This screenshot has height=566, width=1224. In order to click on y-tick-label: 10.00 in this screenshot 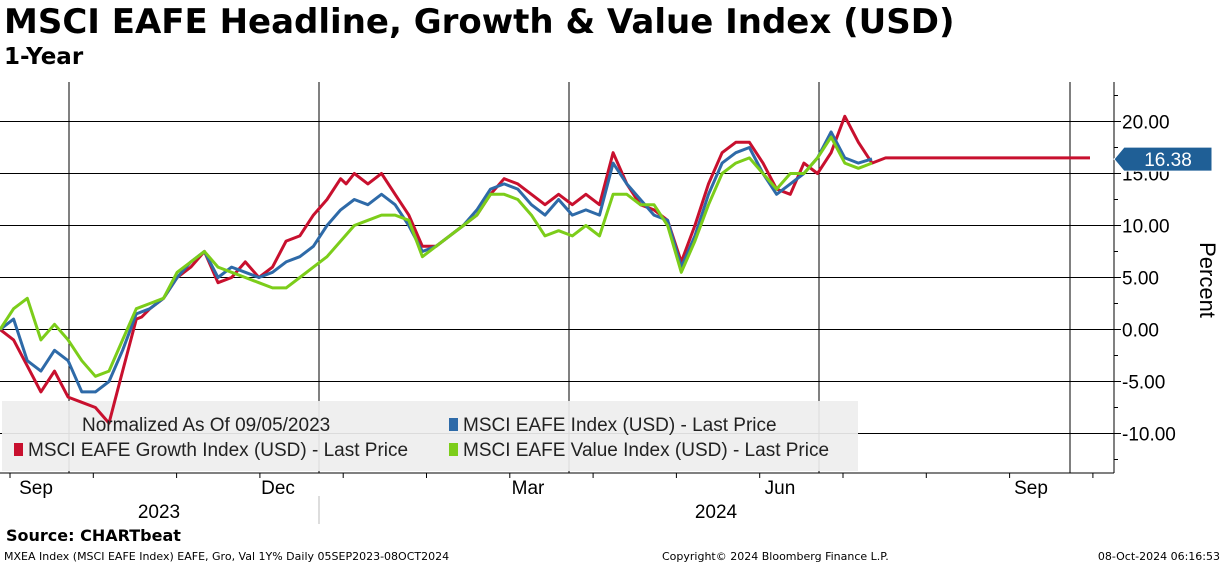, I will do `click(1146, 227)`.